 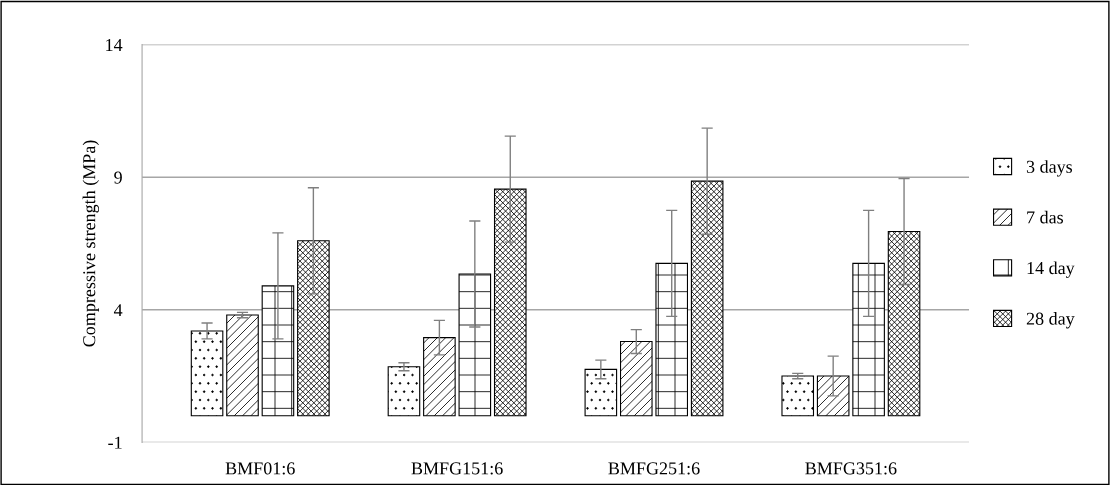 I want to click on x-tick-label: BMFG251:6, so click(x=654, y=468).